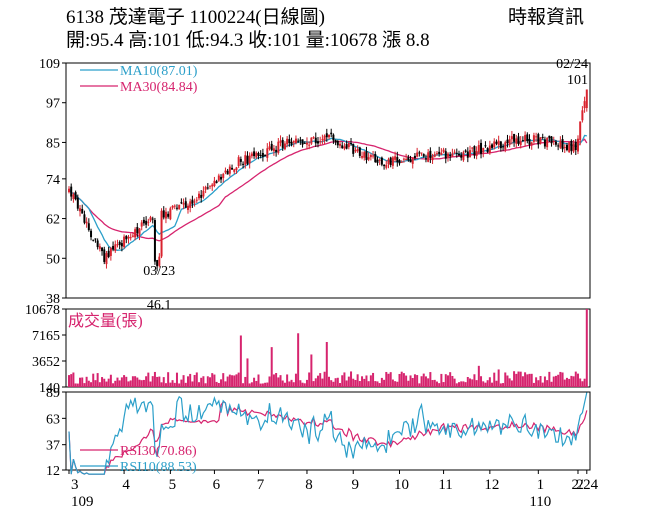 Image resolution: width=656 pixels, height=525 pixels. I want to click on last-value-label: 101, so click(577, 80).